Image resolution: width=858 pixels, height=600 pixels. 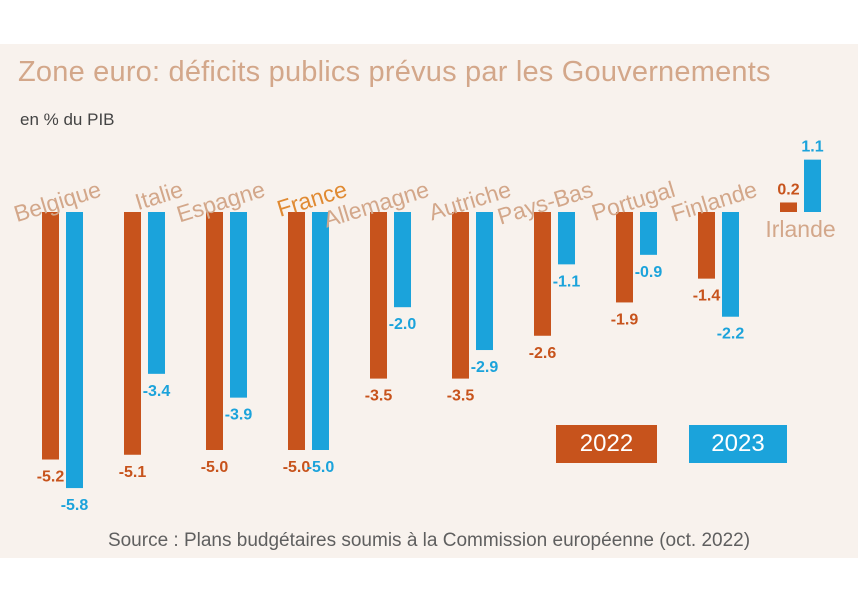 What do you see at coordinates (133, 472) in the screenshot?
I see `data-label-2022-italie: -5.1` at bounding box center [133, 472].